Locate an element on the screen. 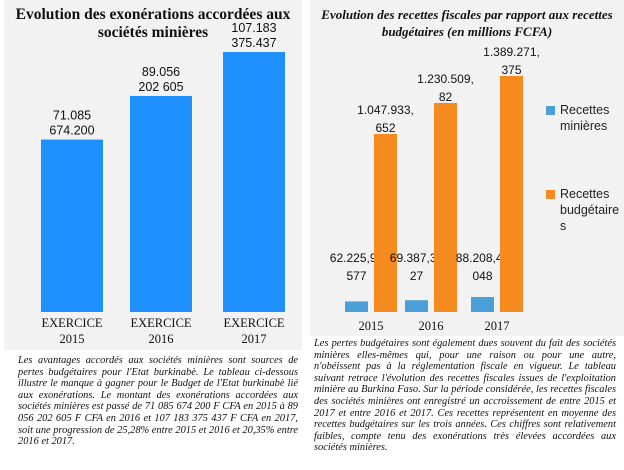 The image size is (624, 470). recettes-category-label-1: 2015 is located at coordinates (371, 326).